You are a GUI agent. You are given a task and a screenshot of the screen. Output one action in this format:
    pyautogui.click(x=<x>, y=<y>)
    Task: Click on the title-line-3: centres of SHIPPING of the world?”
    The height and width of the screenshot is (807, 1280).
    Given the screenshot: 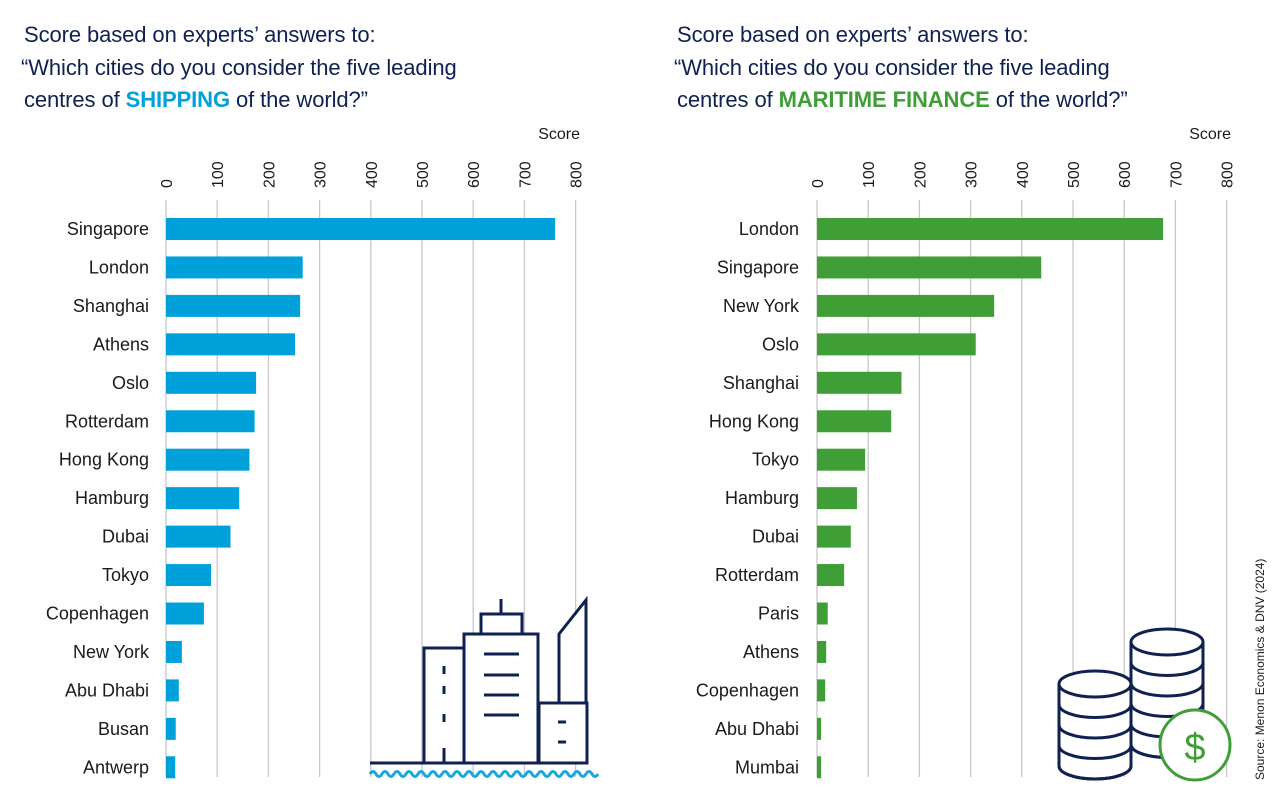 What is the action you would take?
    pyautogui.click(x=240, y=100)
    